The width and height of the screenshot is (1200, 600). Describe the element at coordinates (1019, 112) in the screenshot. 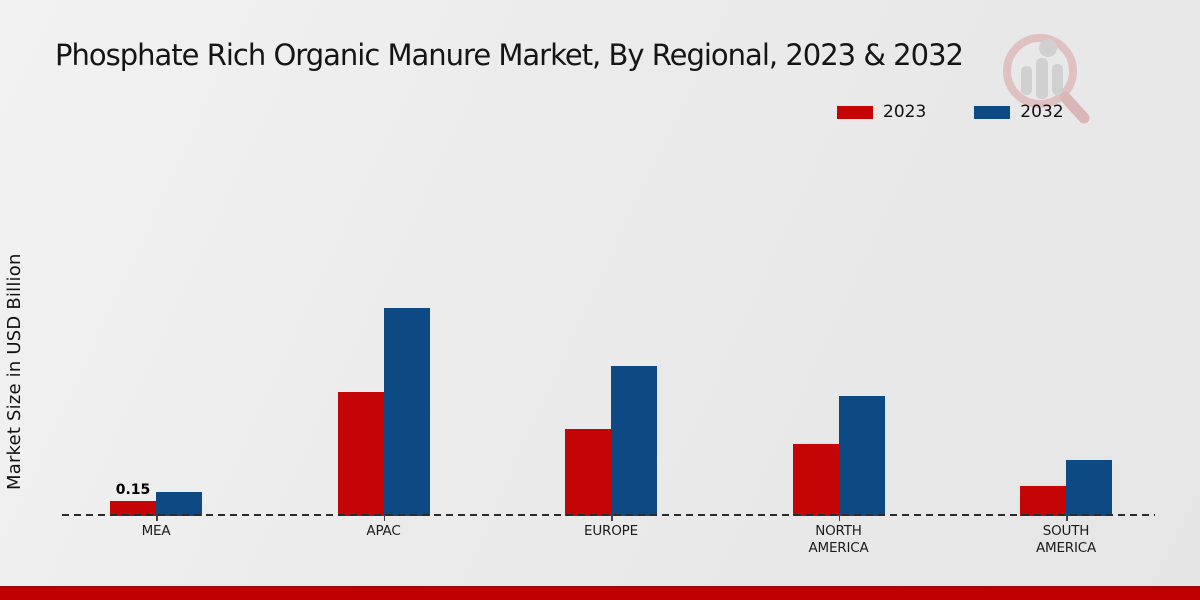

I see `legend-item-2032: 2032` at that location.